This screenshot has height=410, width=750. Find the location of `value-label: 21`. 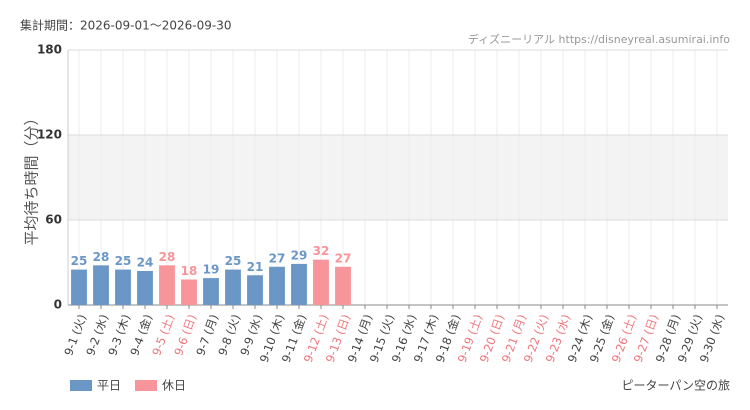

value-label: 21 is located at coordinates (255, 267).